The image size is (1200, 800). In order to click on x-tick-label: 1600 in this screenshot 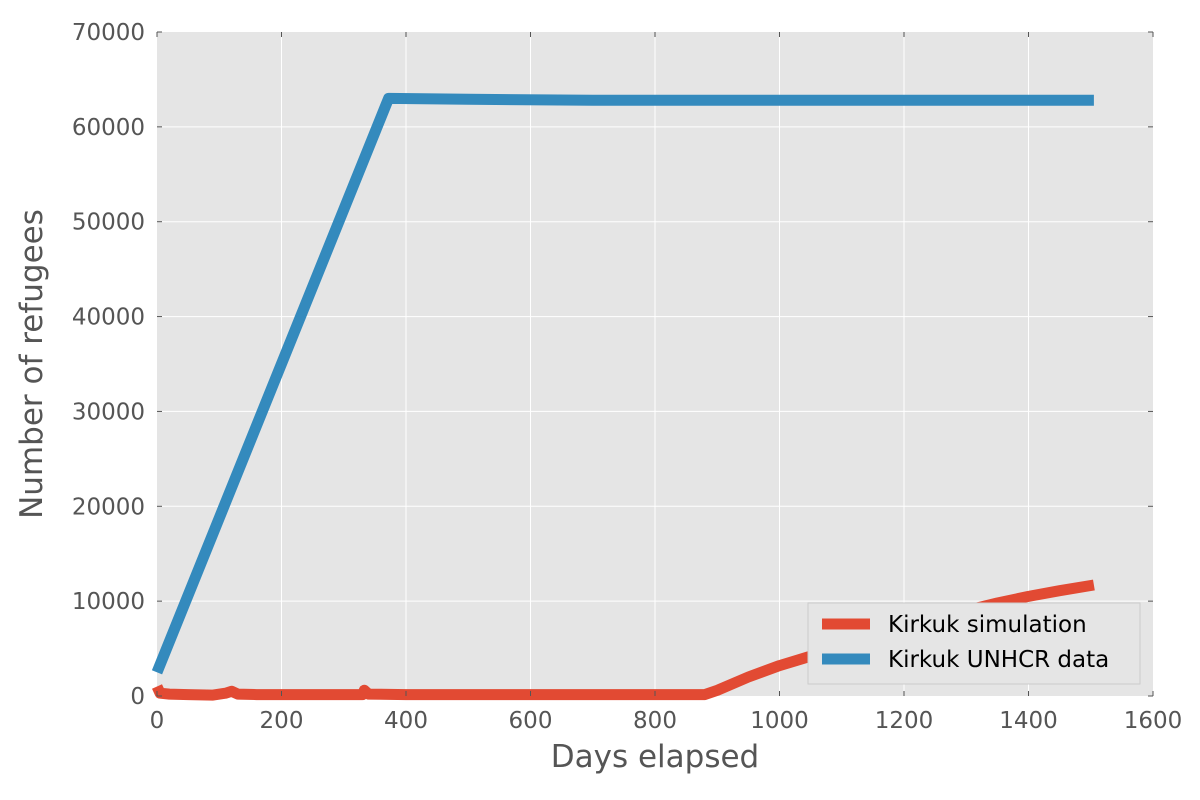, I will do `click(1153, 721)`.